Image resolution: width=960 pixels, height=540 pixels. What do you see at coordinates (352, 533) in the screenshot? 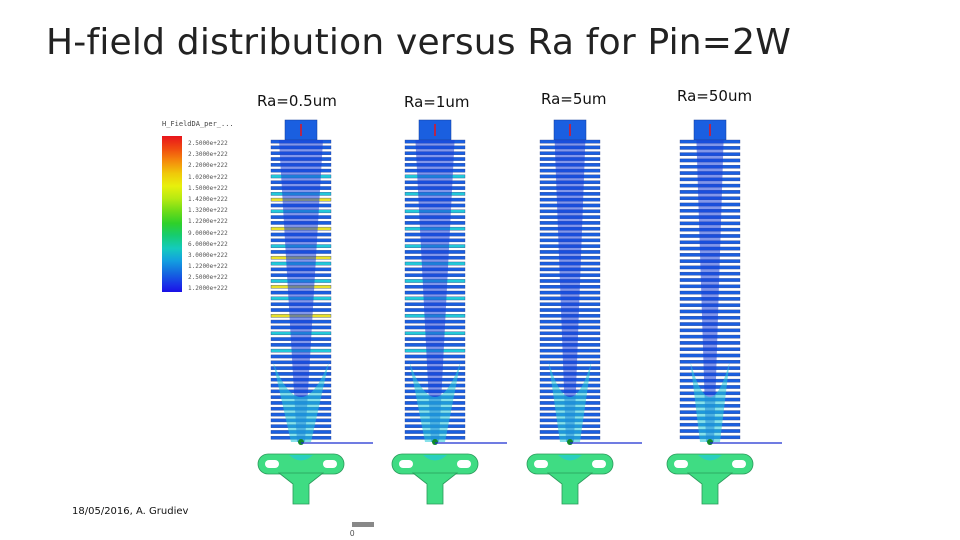
I see `scale-bar-zero-label: 0` at bounding box center [352, 533].